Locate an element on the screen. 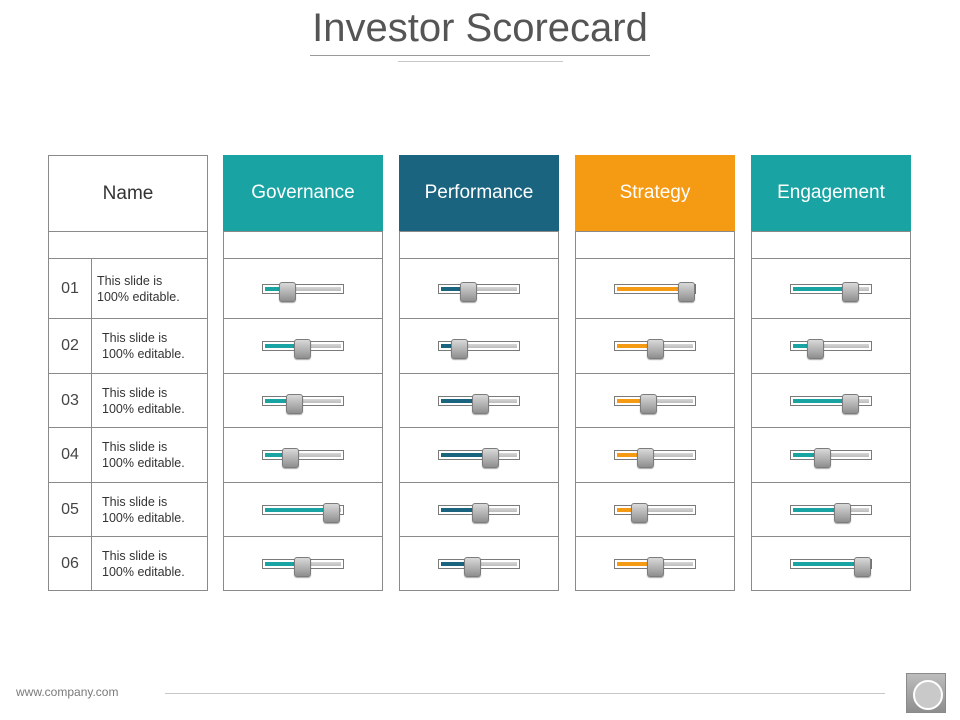 This screenshot has height=720, width=960. row-number: 03 is located at coordinates (70, 400).